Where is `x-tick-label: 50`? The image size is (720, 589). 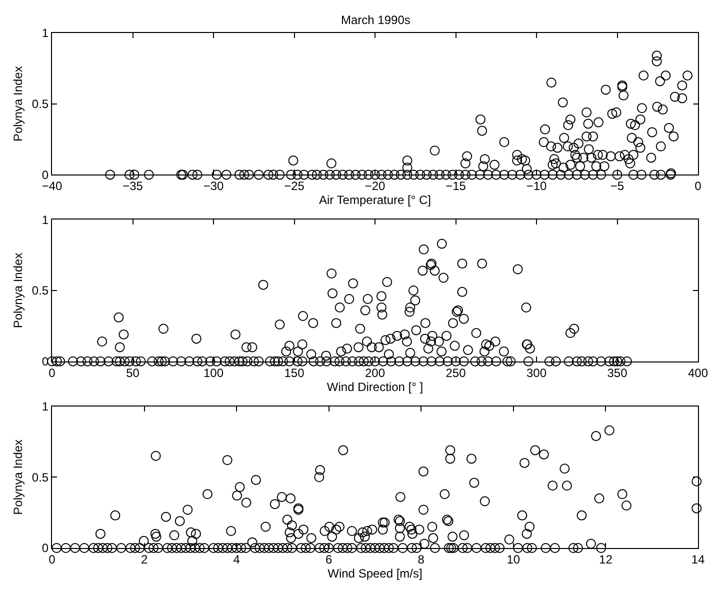
x-tick-label: 50 is located at coordinates (133, 373).